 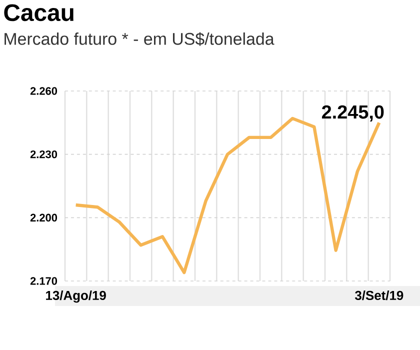 What do you see at coordinates (44, 154) in the screenshot?
I see `y-tick-label: 2.230` at bounding box center [44, 154].